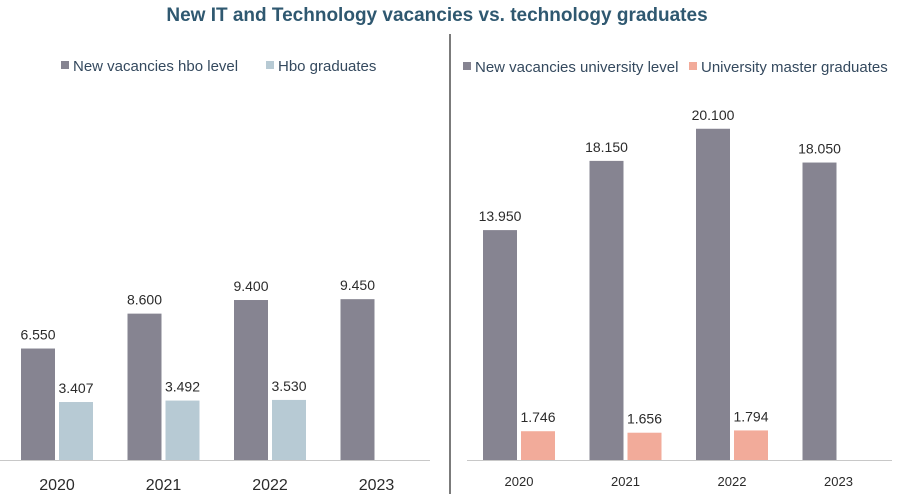 The width and height of the screenshot is (900, 494). Describe the element at coordinates (144, 300) in the screenshot. I see `data-label-0-0-1: 8.600` at that location.